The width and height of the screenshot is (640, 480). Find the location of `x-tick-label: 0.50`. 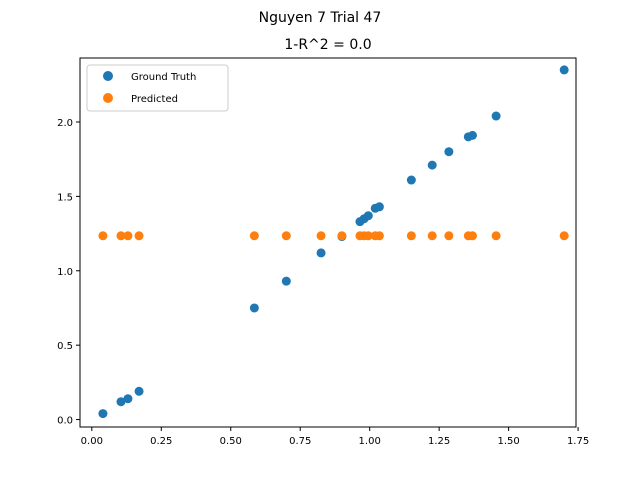

x-tick-label: 0.50 is located at coordinates (231, 441).